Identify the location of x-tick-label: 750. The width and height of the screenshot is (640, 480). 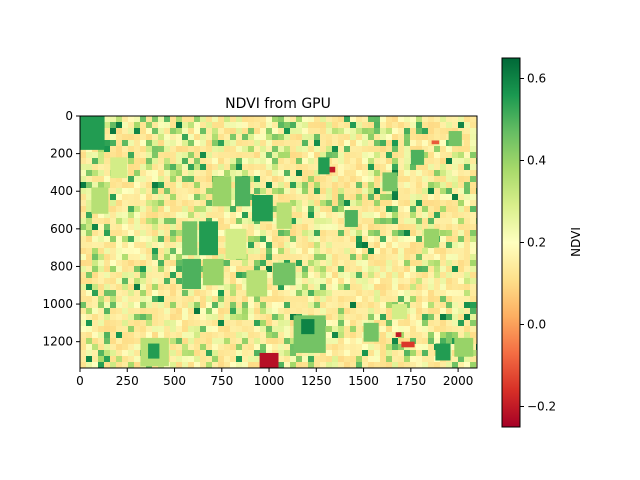
(221, 381).